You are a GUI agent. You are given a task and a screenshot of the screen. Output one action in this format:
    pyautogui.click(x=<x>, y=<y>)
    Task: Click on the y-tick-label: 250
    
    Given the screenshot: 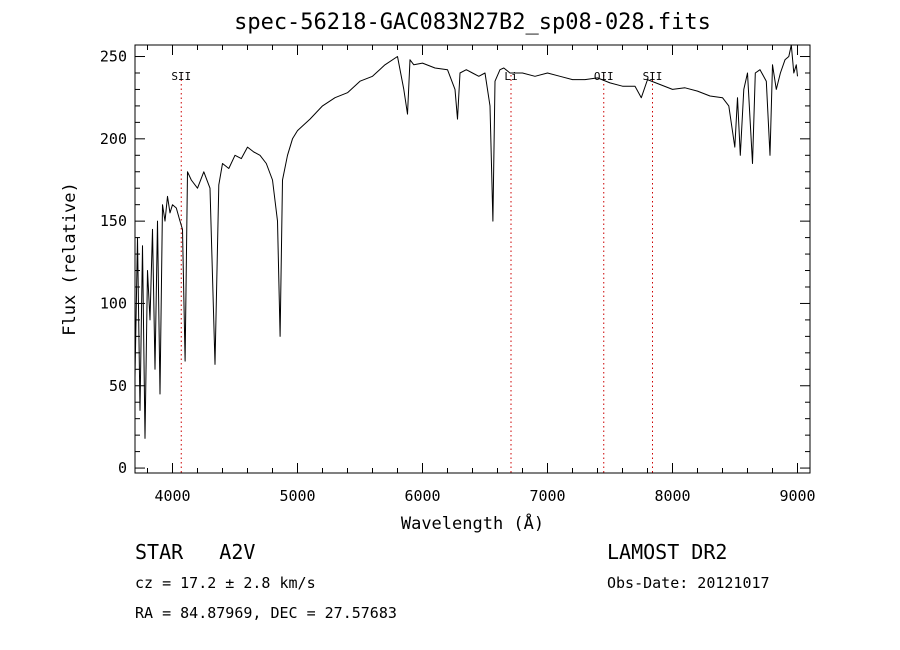 What is the action you would take?
    pyautogui.click(x=113, y=57)
    